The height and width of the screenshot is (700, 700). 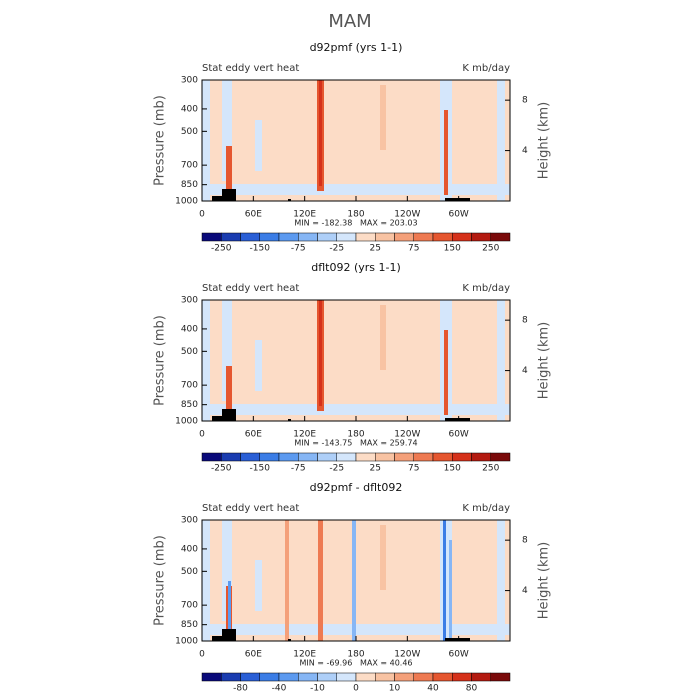 I want to click on x-tick-label: 0, so click(x=202, y=435).